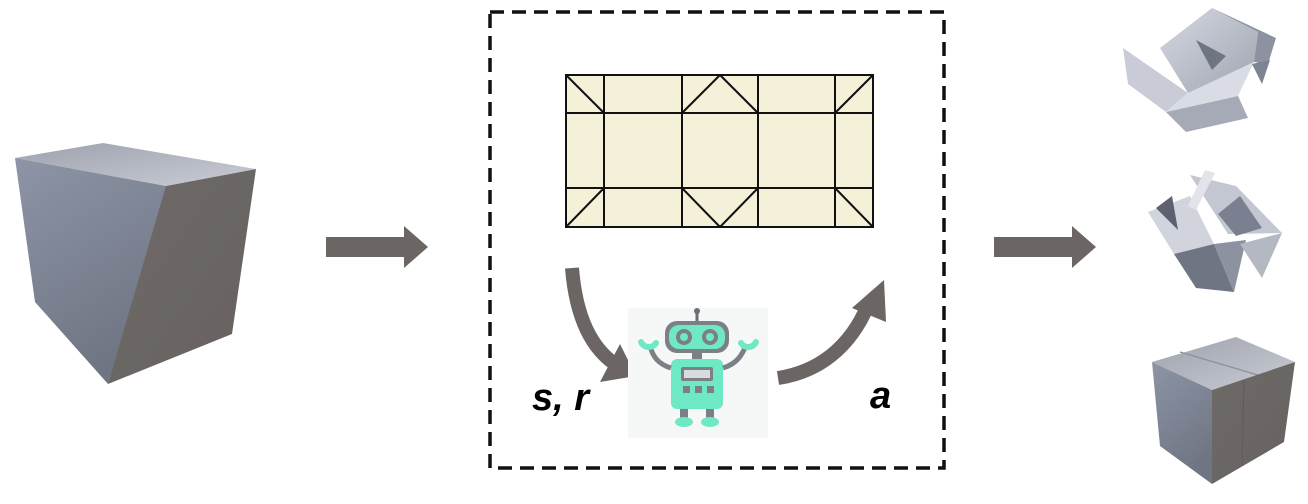 The height and width of the screenshot is (504, 1308). I want to click on state-reward-label: s, r, so click(561, 398).